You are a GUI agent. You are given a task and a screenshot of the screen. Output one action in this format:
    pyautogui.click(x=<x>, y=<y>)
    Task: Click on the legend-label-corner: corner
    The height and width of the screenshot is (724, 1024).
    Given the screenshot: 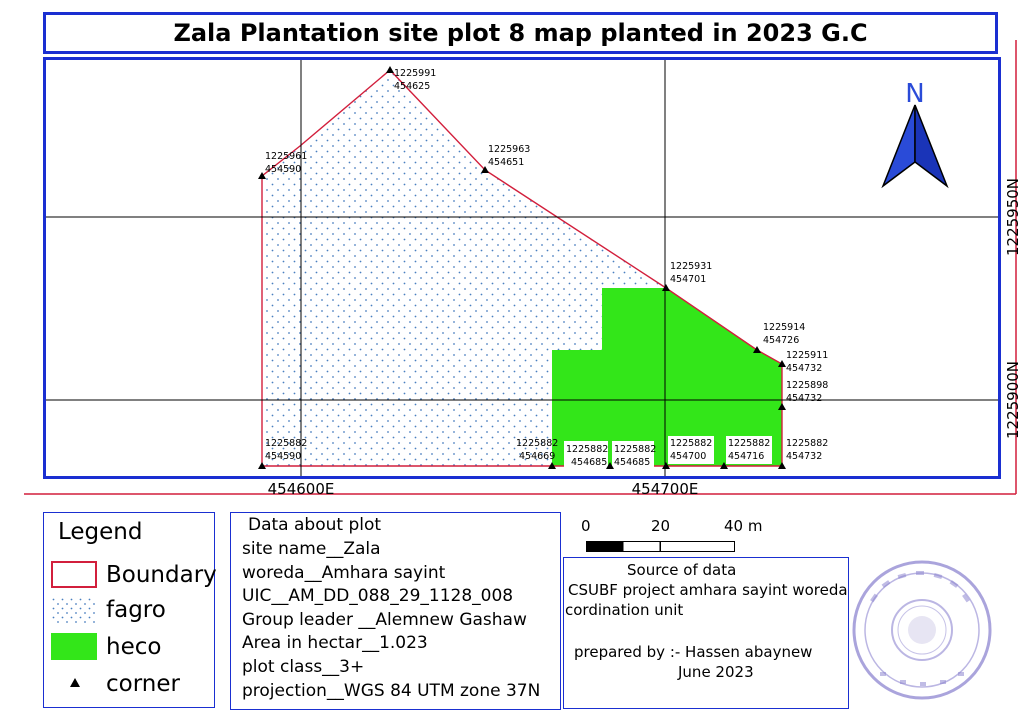 What is the action you would take?
    pyautogui.click(x=143, y=684)
    